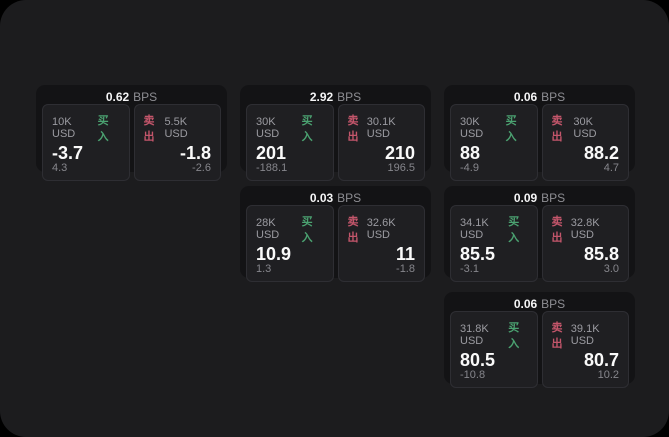 Image resolution: width=669 pixels, height=437 pixels. I want to click on bps-value: 0.62, so click(117, 97).